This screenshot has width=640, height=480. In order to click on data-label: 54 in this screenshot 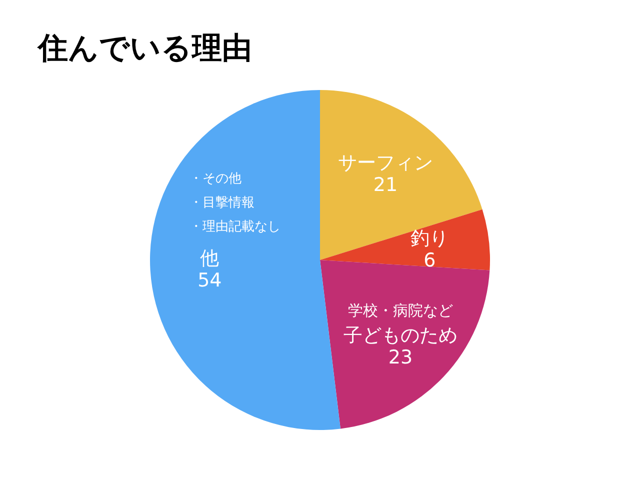, I will do `click(210, 281)`.